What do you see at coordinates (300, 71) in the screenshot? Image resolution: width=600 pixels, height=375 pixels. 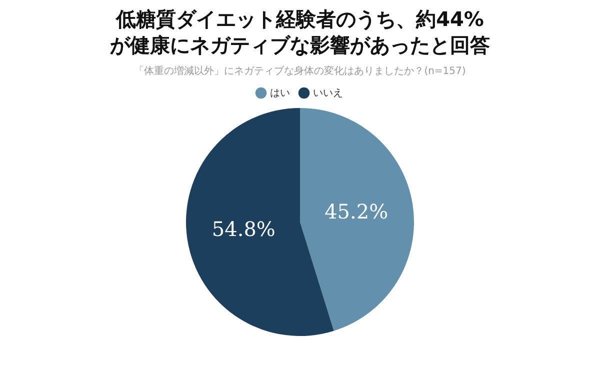 I see `chart-subtitle: 「体重の増減以外」にネガティブな身体の変化はありましたか？(n=157)` at bounding box center [300, 71].